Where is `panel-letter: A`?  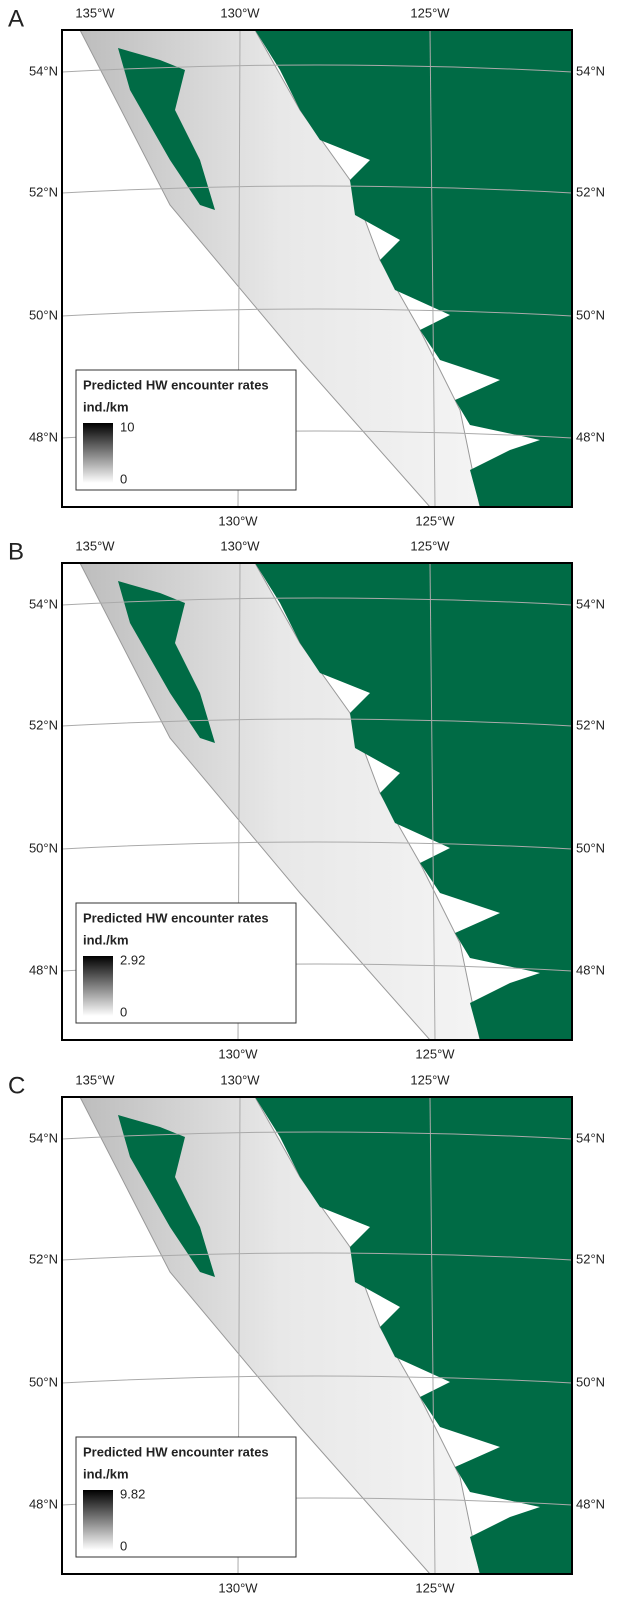 panel-letter: A is located at coordinates (16, 18).